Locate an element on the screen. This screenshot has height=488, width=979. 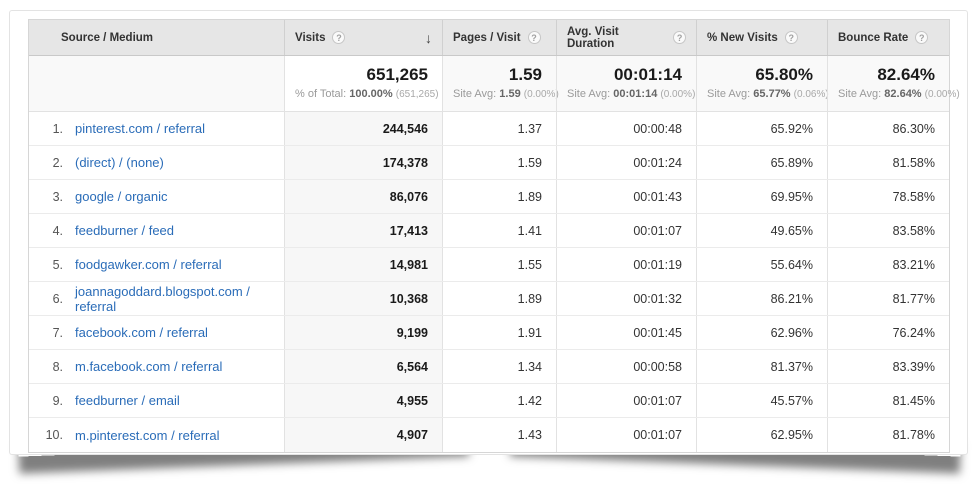
cell-value: 83.21% is located at coordinates (913, 264).